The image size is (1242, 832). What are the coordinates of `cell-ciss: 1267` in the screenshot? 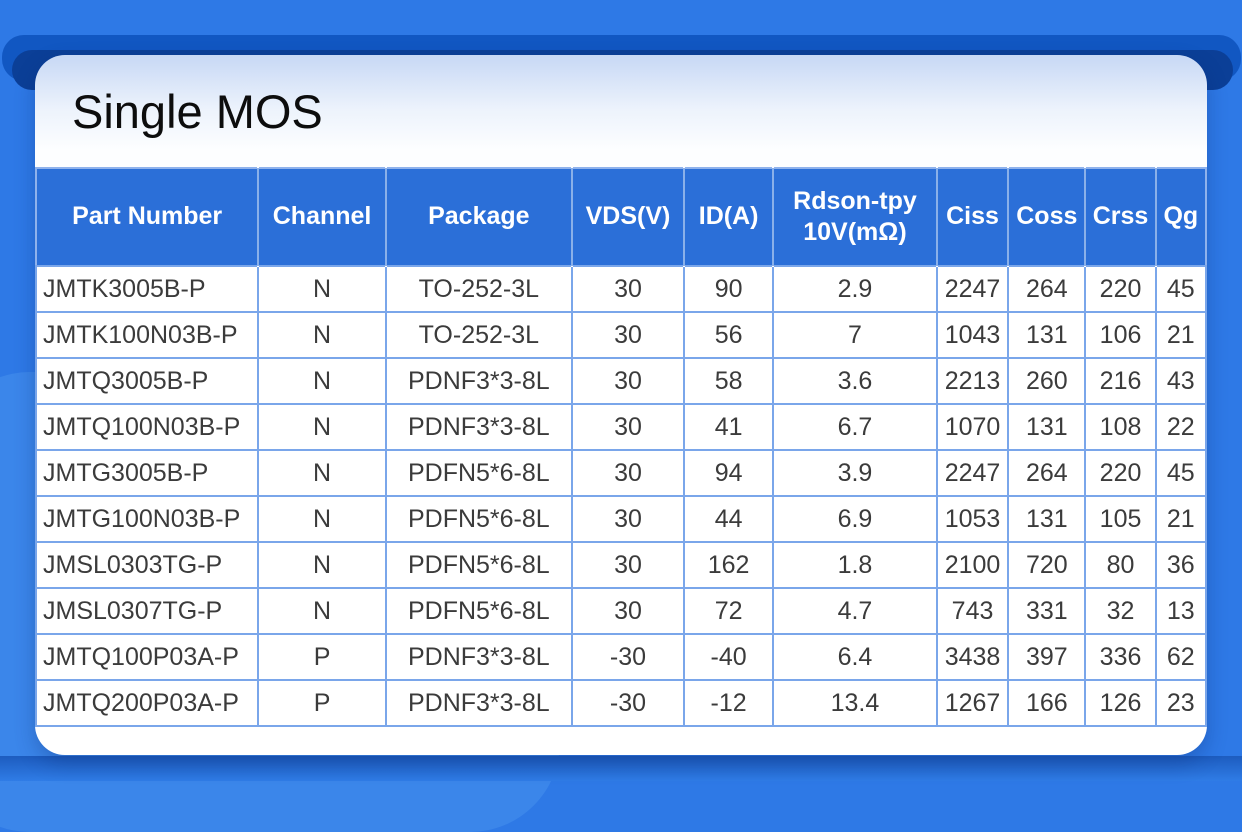 It's located at (972, 703).